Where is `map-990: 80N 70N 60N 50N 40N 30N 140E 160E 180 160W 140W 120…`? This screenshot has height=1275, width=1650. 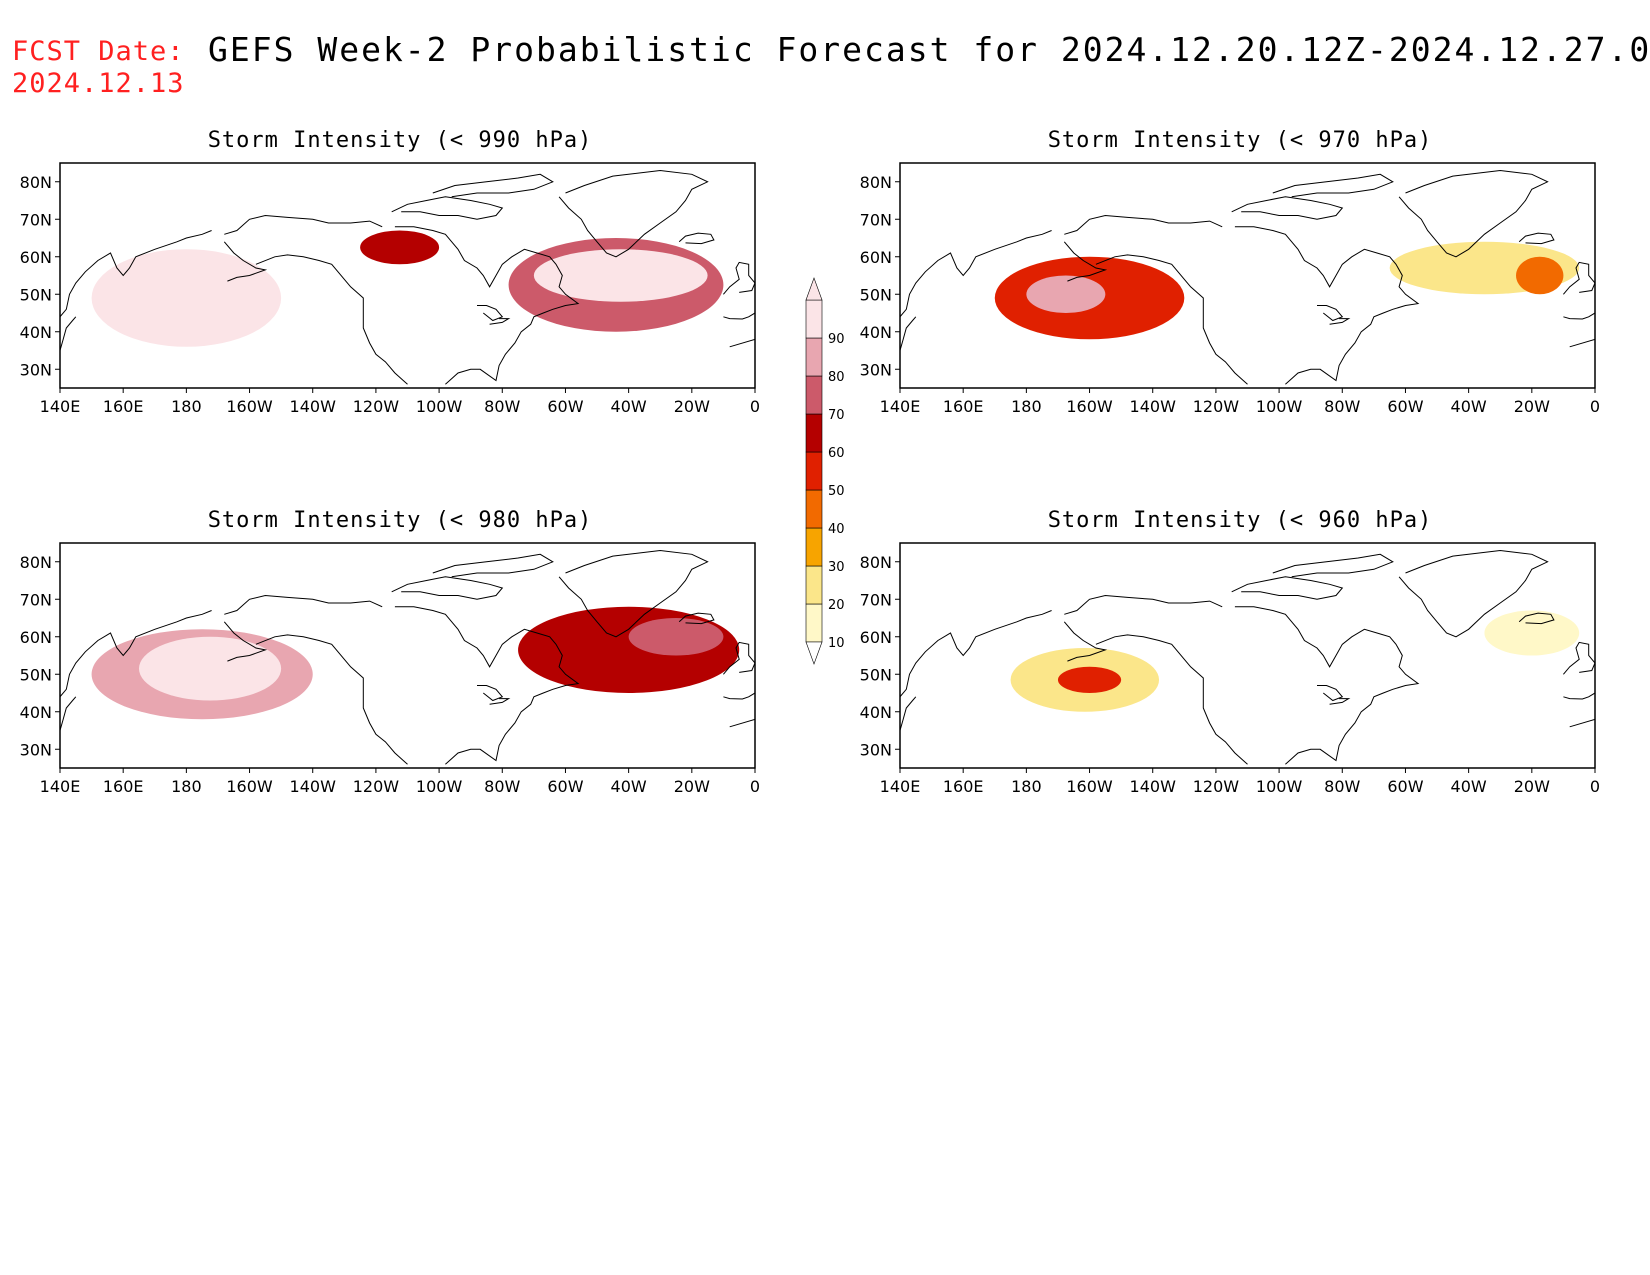
map-990: 80N 70N 60N 50N 40N 30N 140E 160E 180 160W 140W 120… is located at coordinates (390, 289).